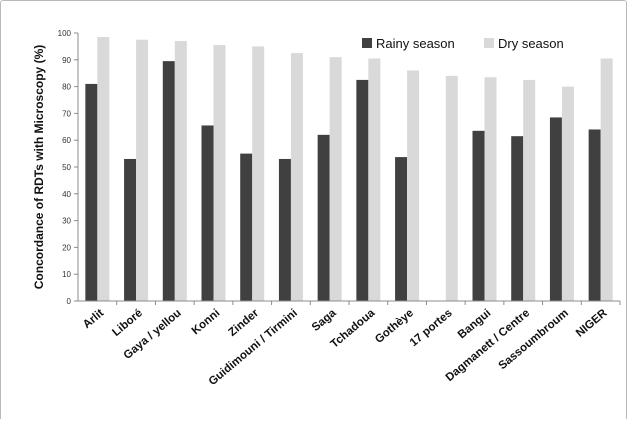 Image resolution: width=629 pixels, height=421 pixels. Describe the element at coordinates (66, 113) in the screenshot. I see `y-tick-label: 70` at that location.